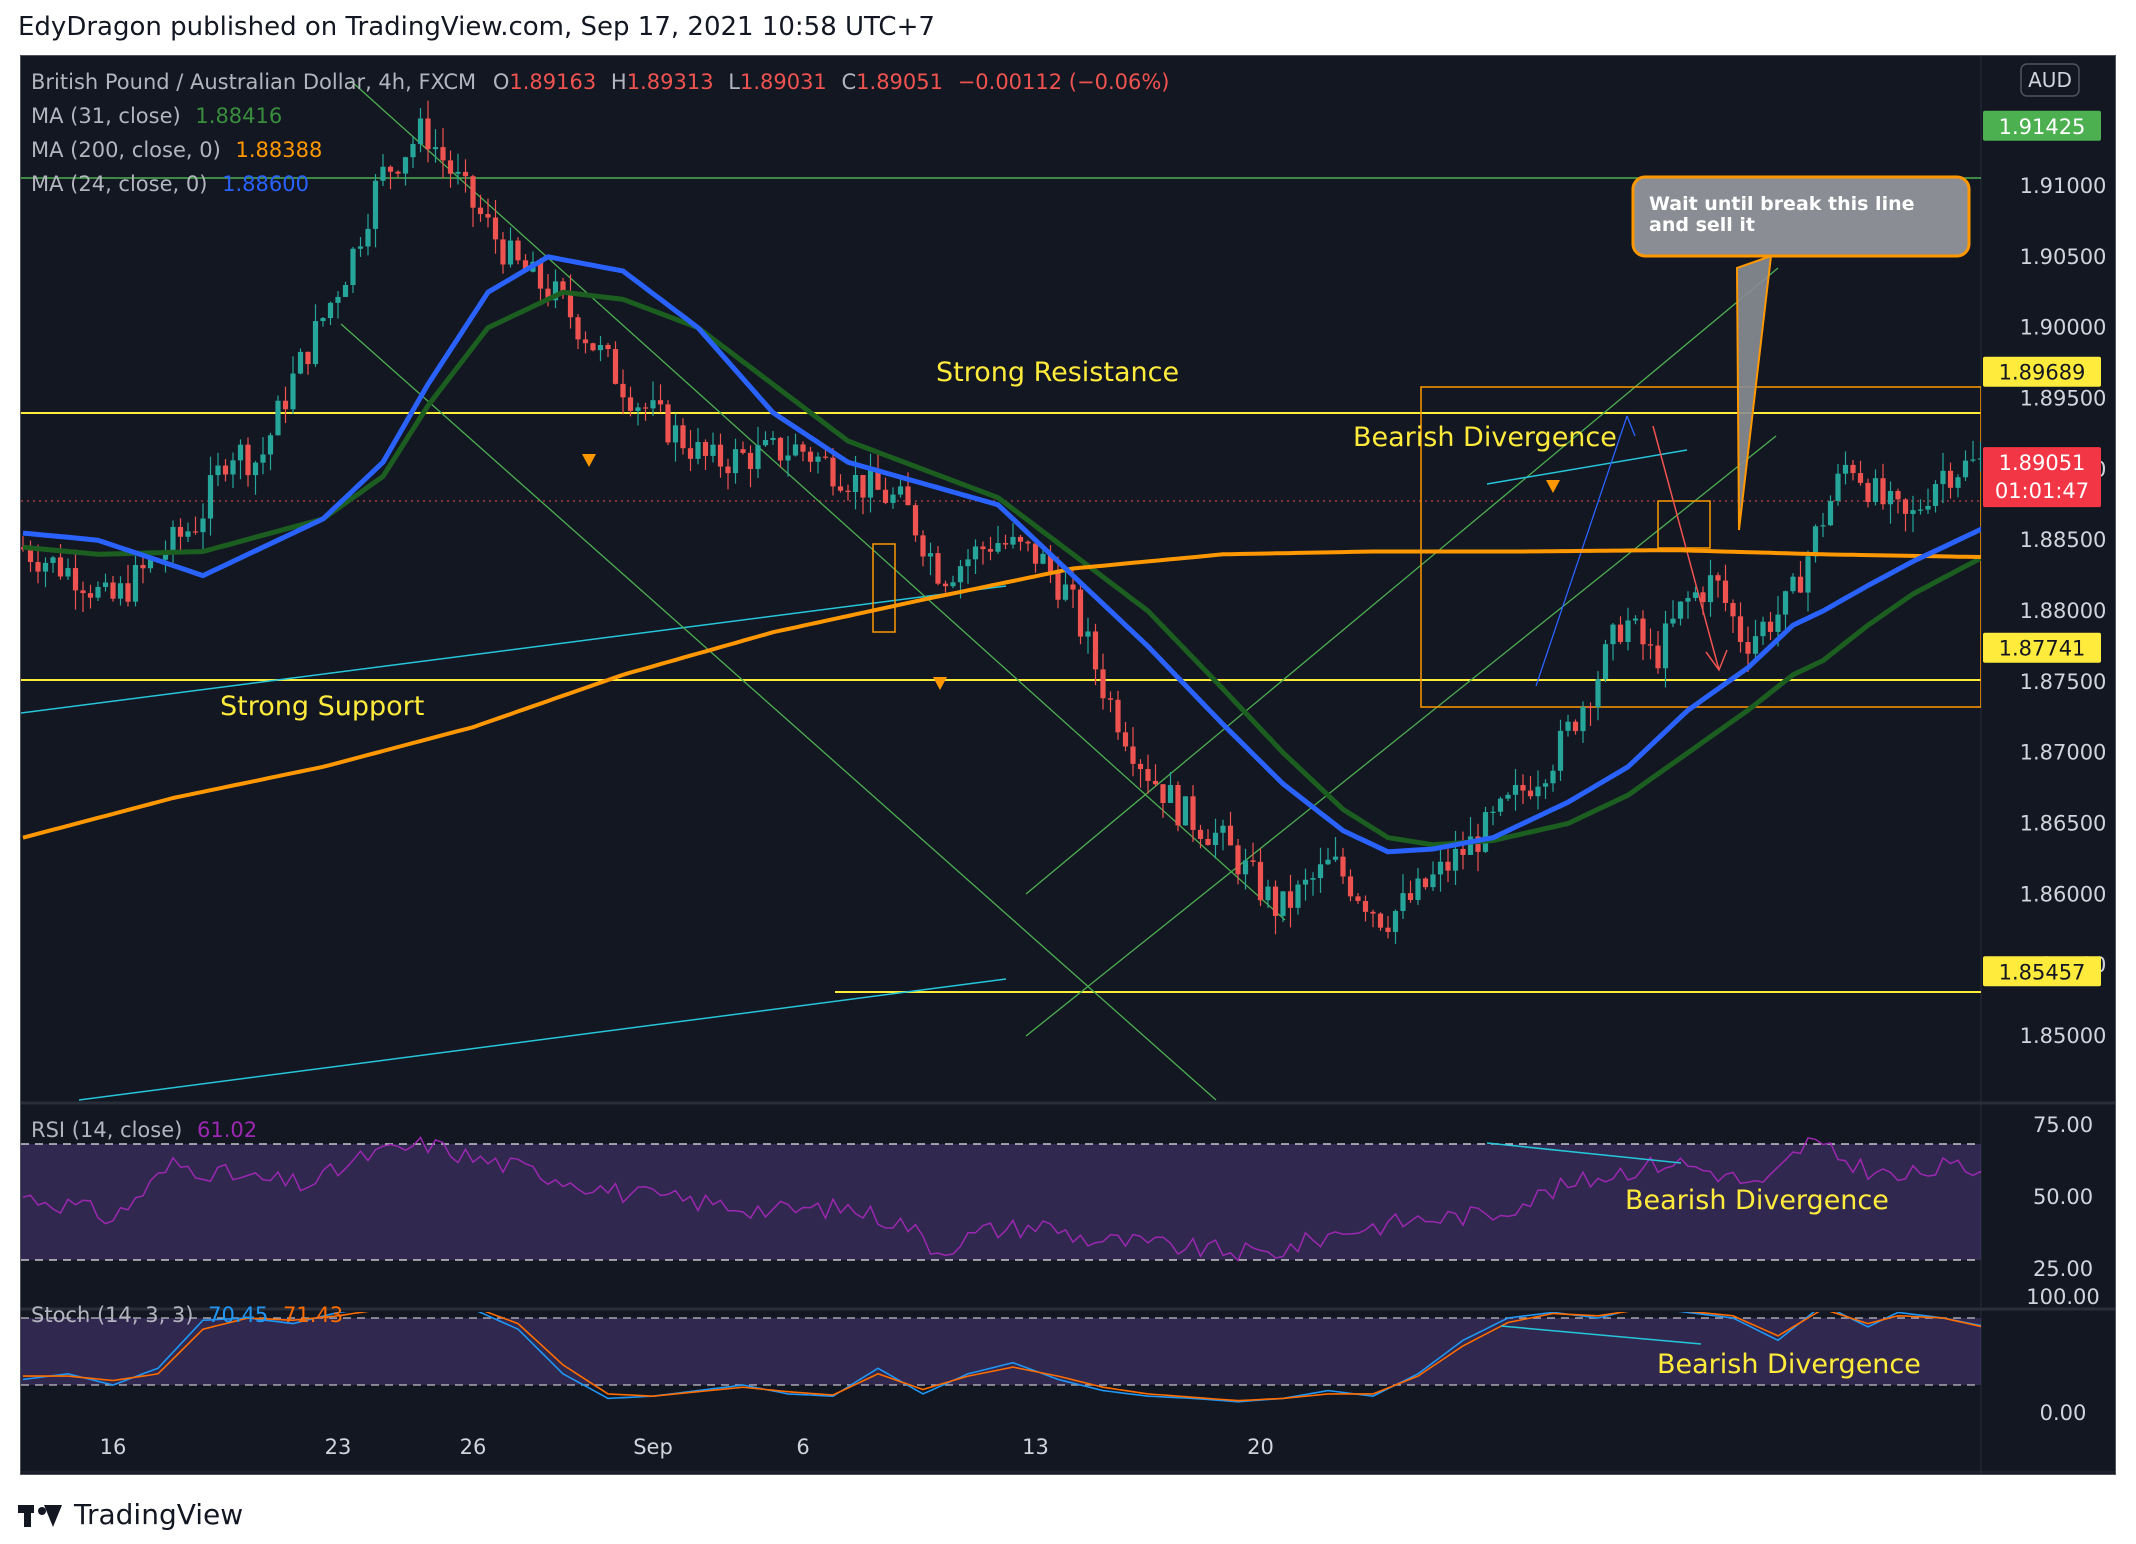  What do you see at coordinates (41, 1514) in the screenshot?
I see `tradingview-logo-icon` at bounding box center [41, 1514].